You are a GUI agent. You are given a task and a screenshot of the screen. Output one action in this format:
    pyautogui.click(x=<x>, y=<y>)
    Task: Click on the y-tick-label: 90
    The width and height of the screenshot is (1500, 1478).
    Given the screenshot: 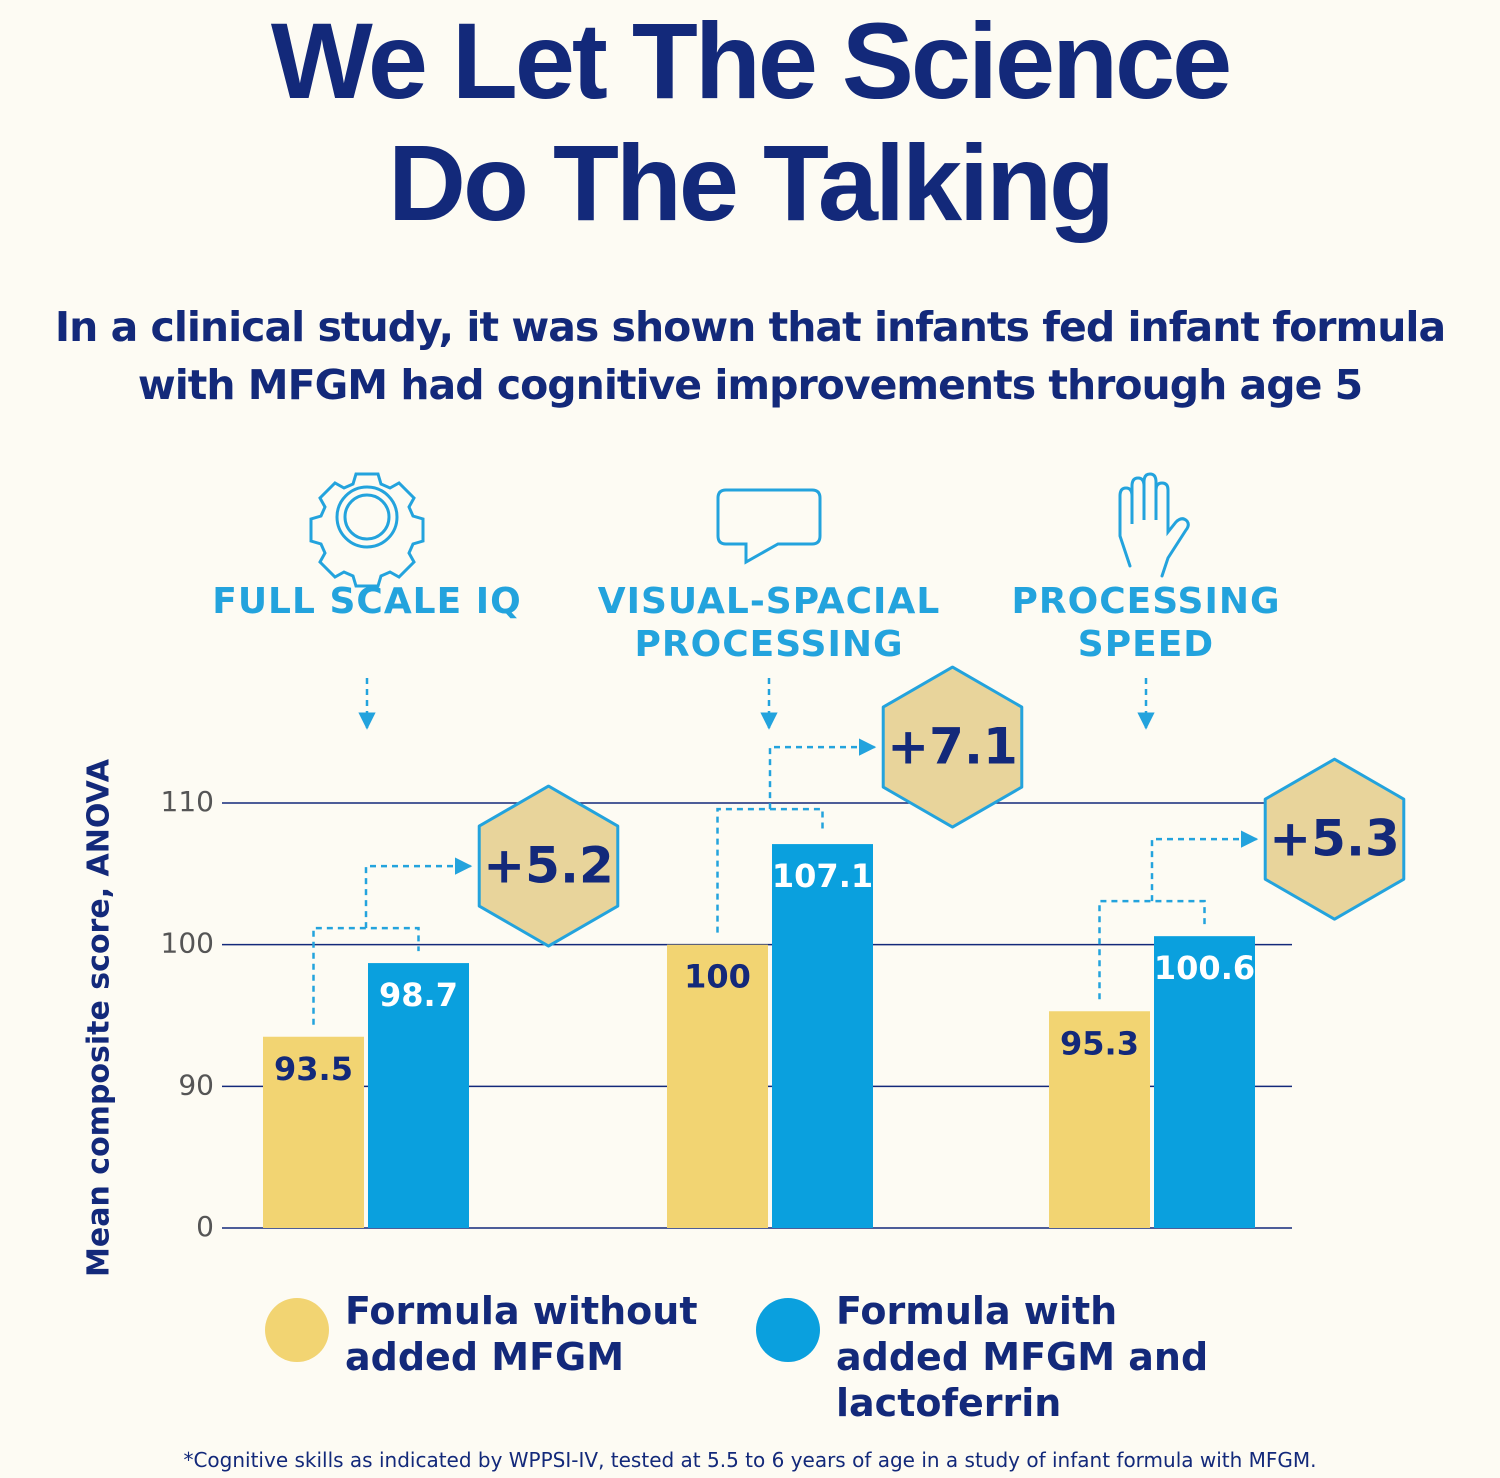 What is the action you would take?
    pyautogui.click(x=196, y=1084)
    